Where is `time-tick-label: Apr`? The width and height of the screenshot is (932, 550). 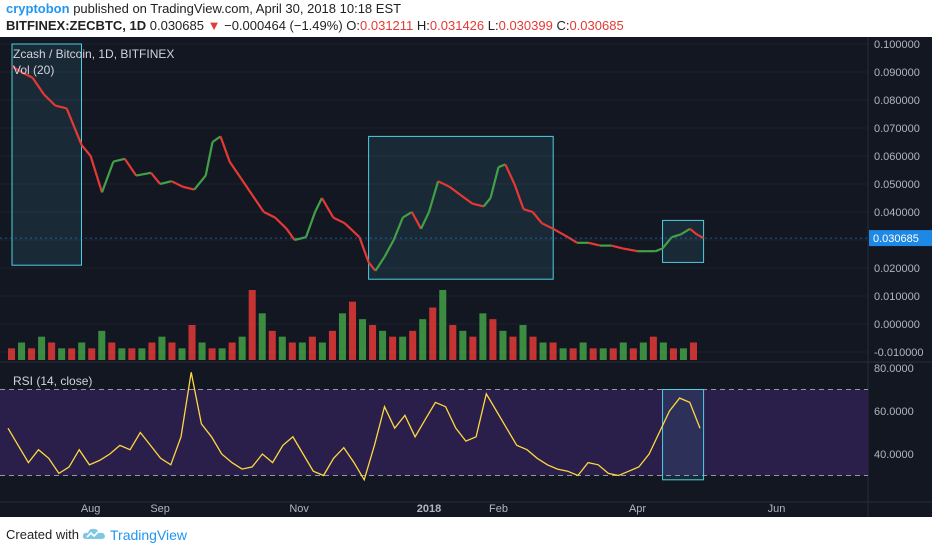
time-tick-label: Apr is located at coordinates (637, 509).